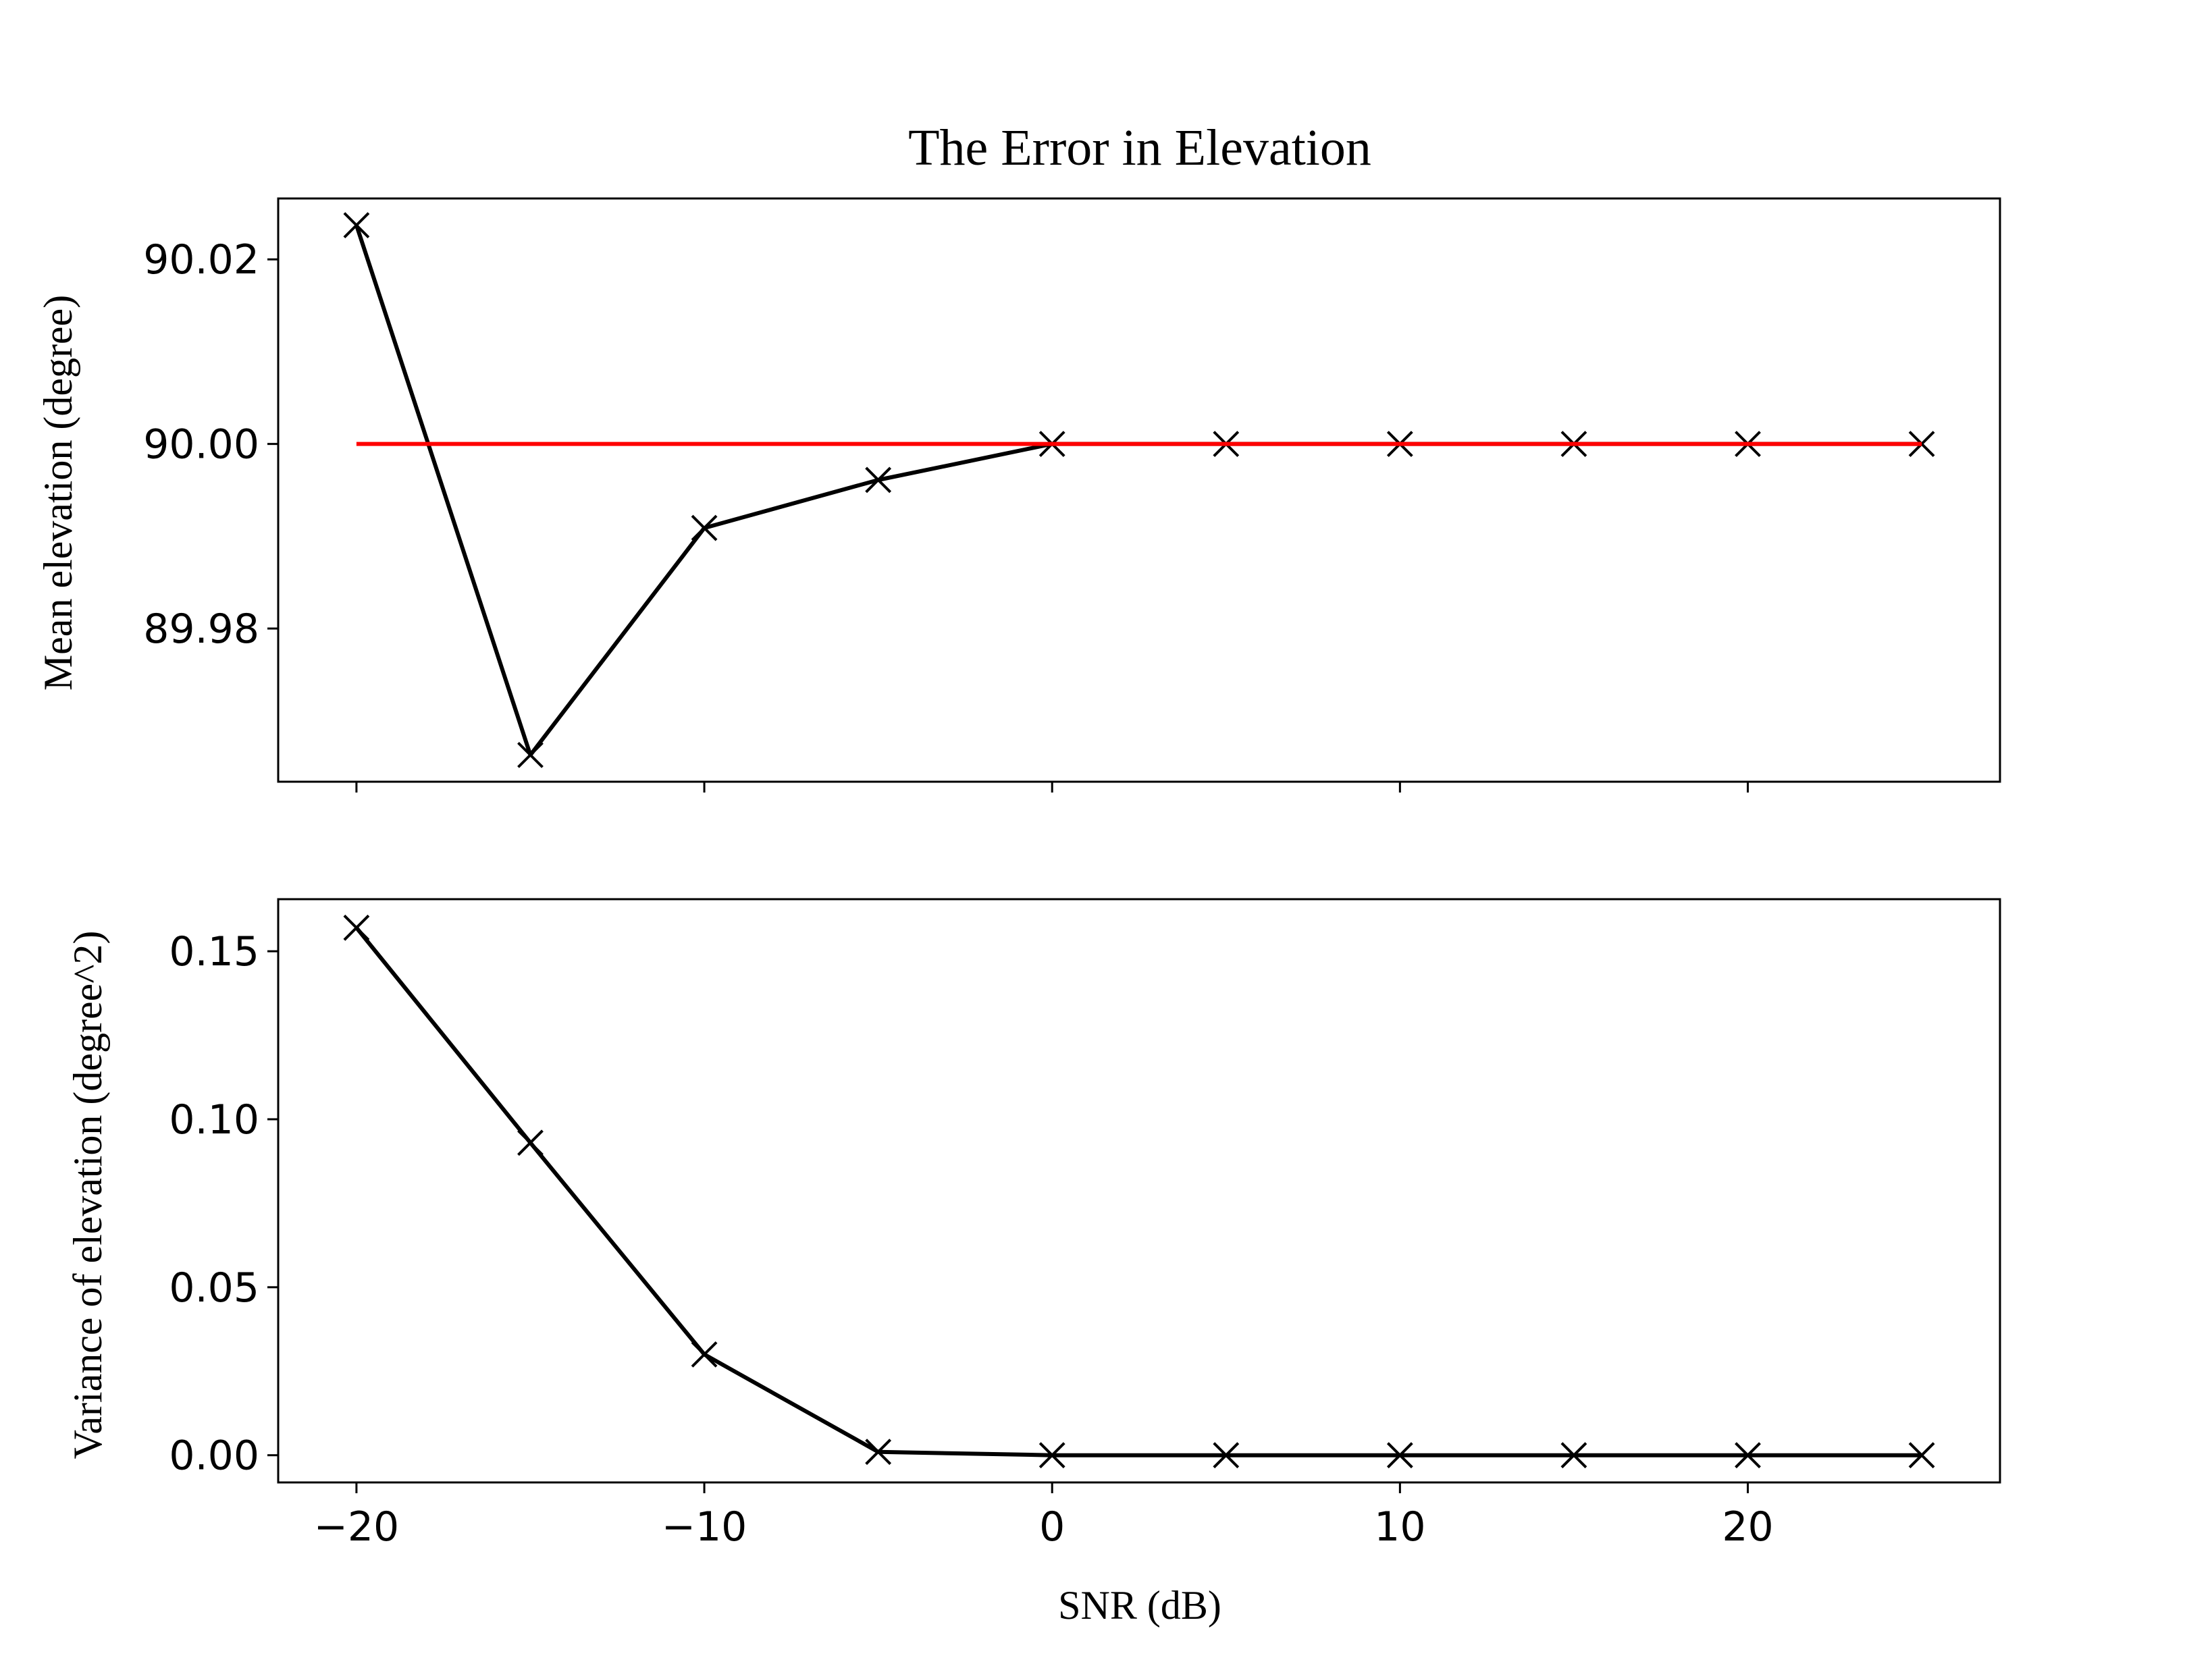 Image resolution: width=2212 pixels, height=1662 pixels. Describe the element at coordinates (58, 493) in the screenshot. I see `top-y-axis-label: Mean elevation (degree)` at that location.